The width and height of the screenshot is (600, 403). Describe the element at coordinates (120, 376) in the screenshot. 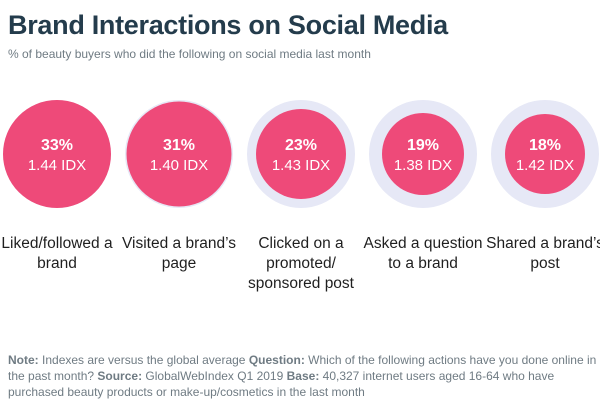

I see `source-label: Source:` at that location.